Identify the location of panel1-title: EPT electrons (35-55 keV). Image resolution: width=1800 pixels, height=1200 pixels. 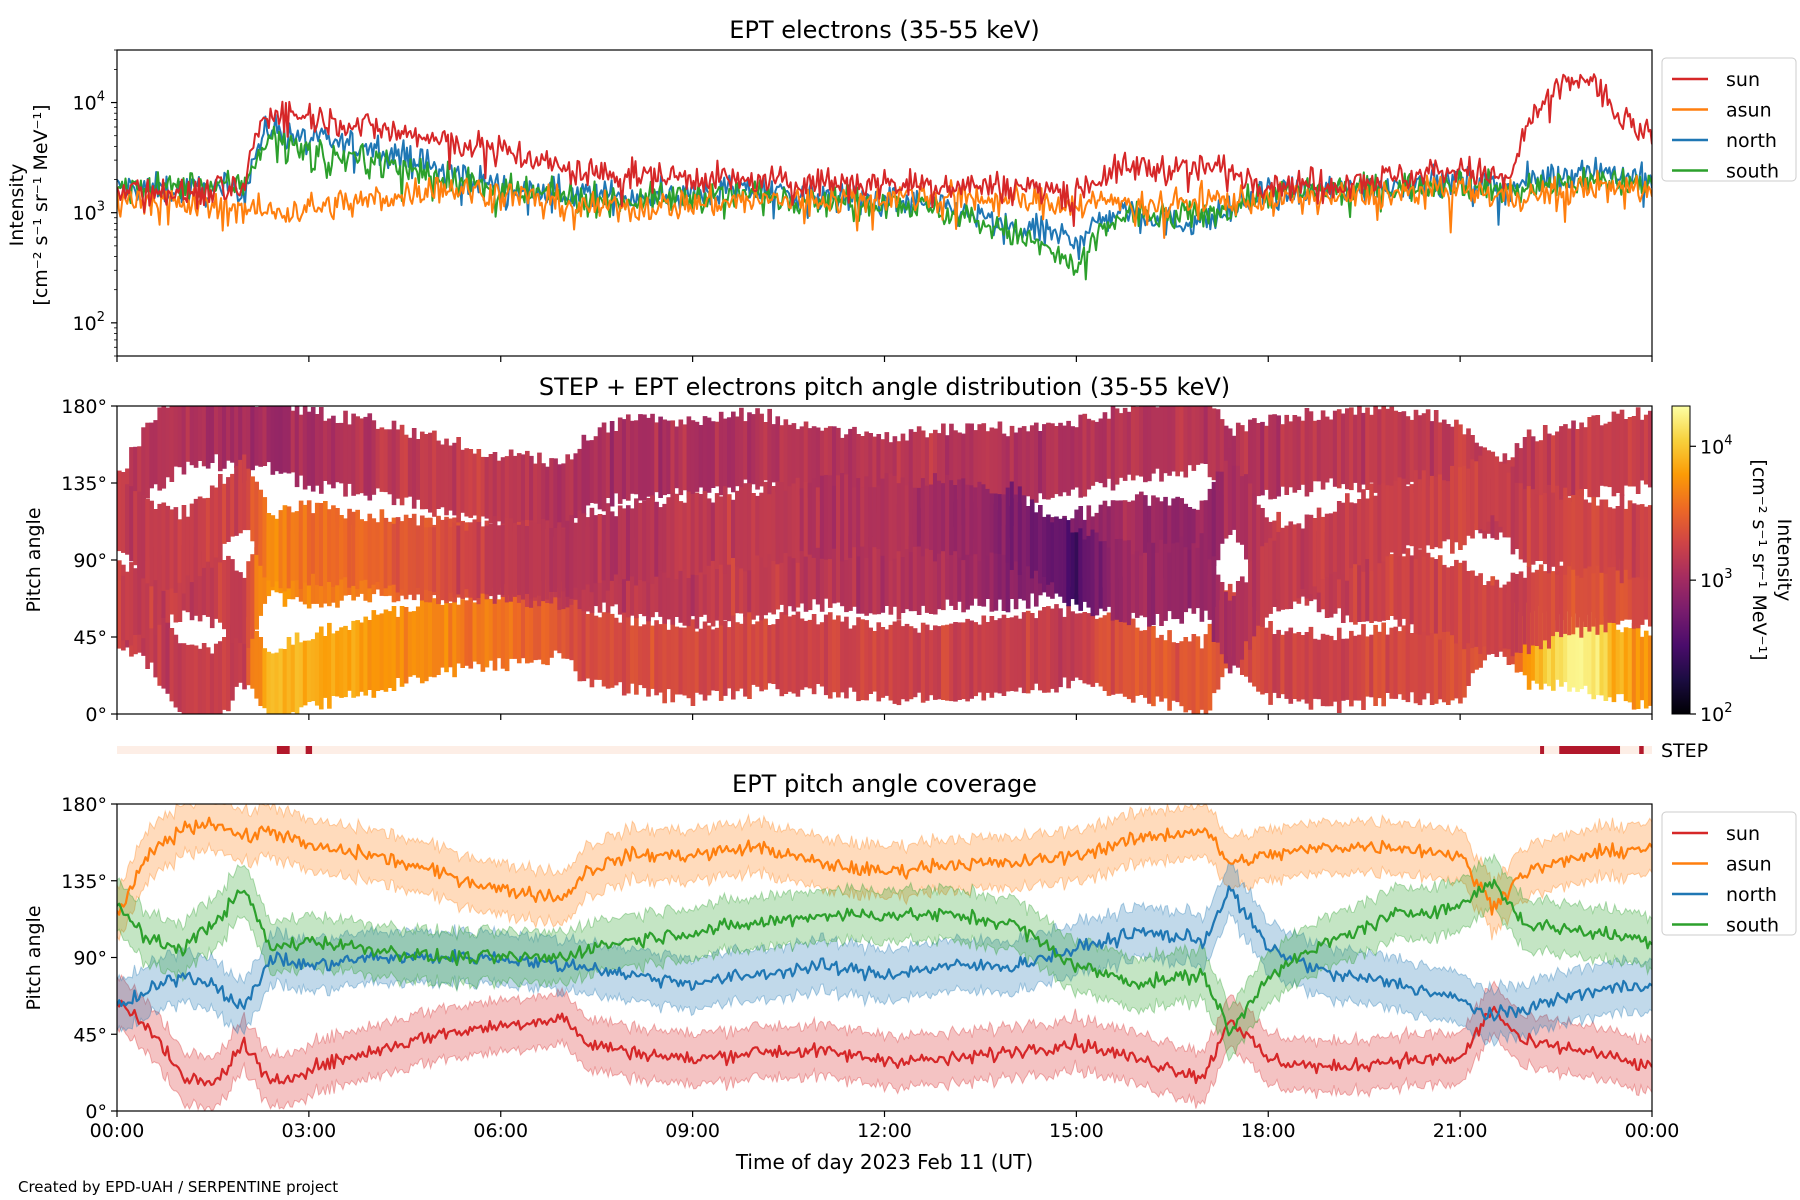
(884, 30).